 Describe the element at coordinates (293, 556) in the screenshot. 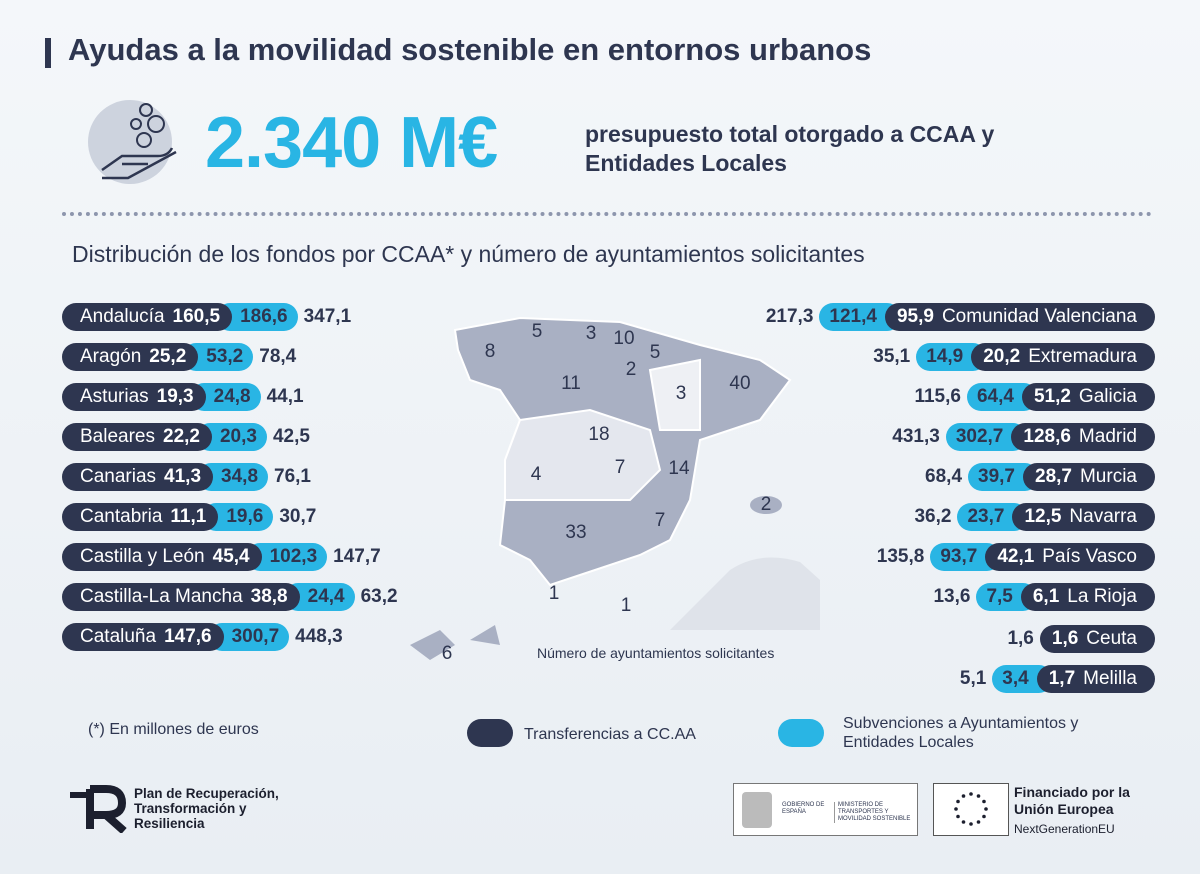

I see `subsidy-value: 102,3` at that location.